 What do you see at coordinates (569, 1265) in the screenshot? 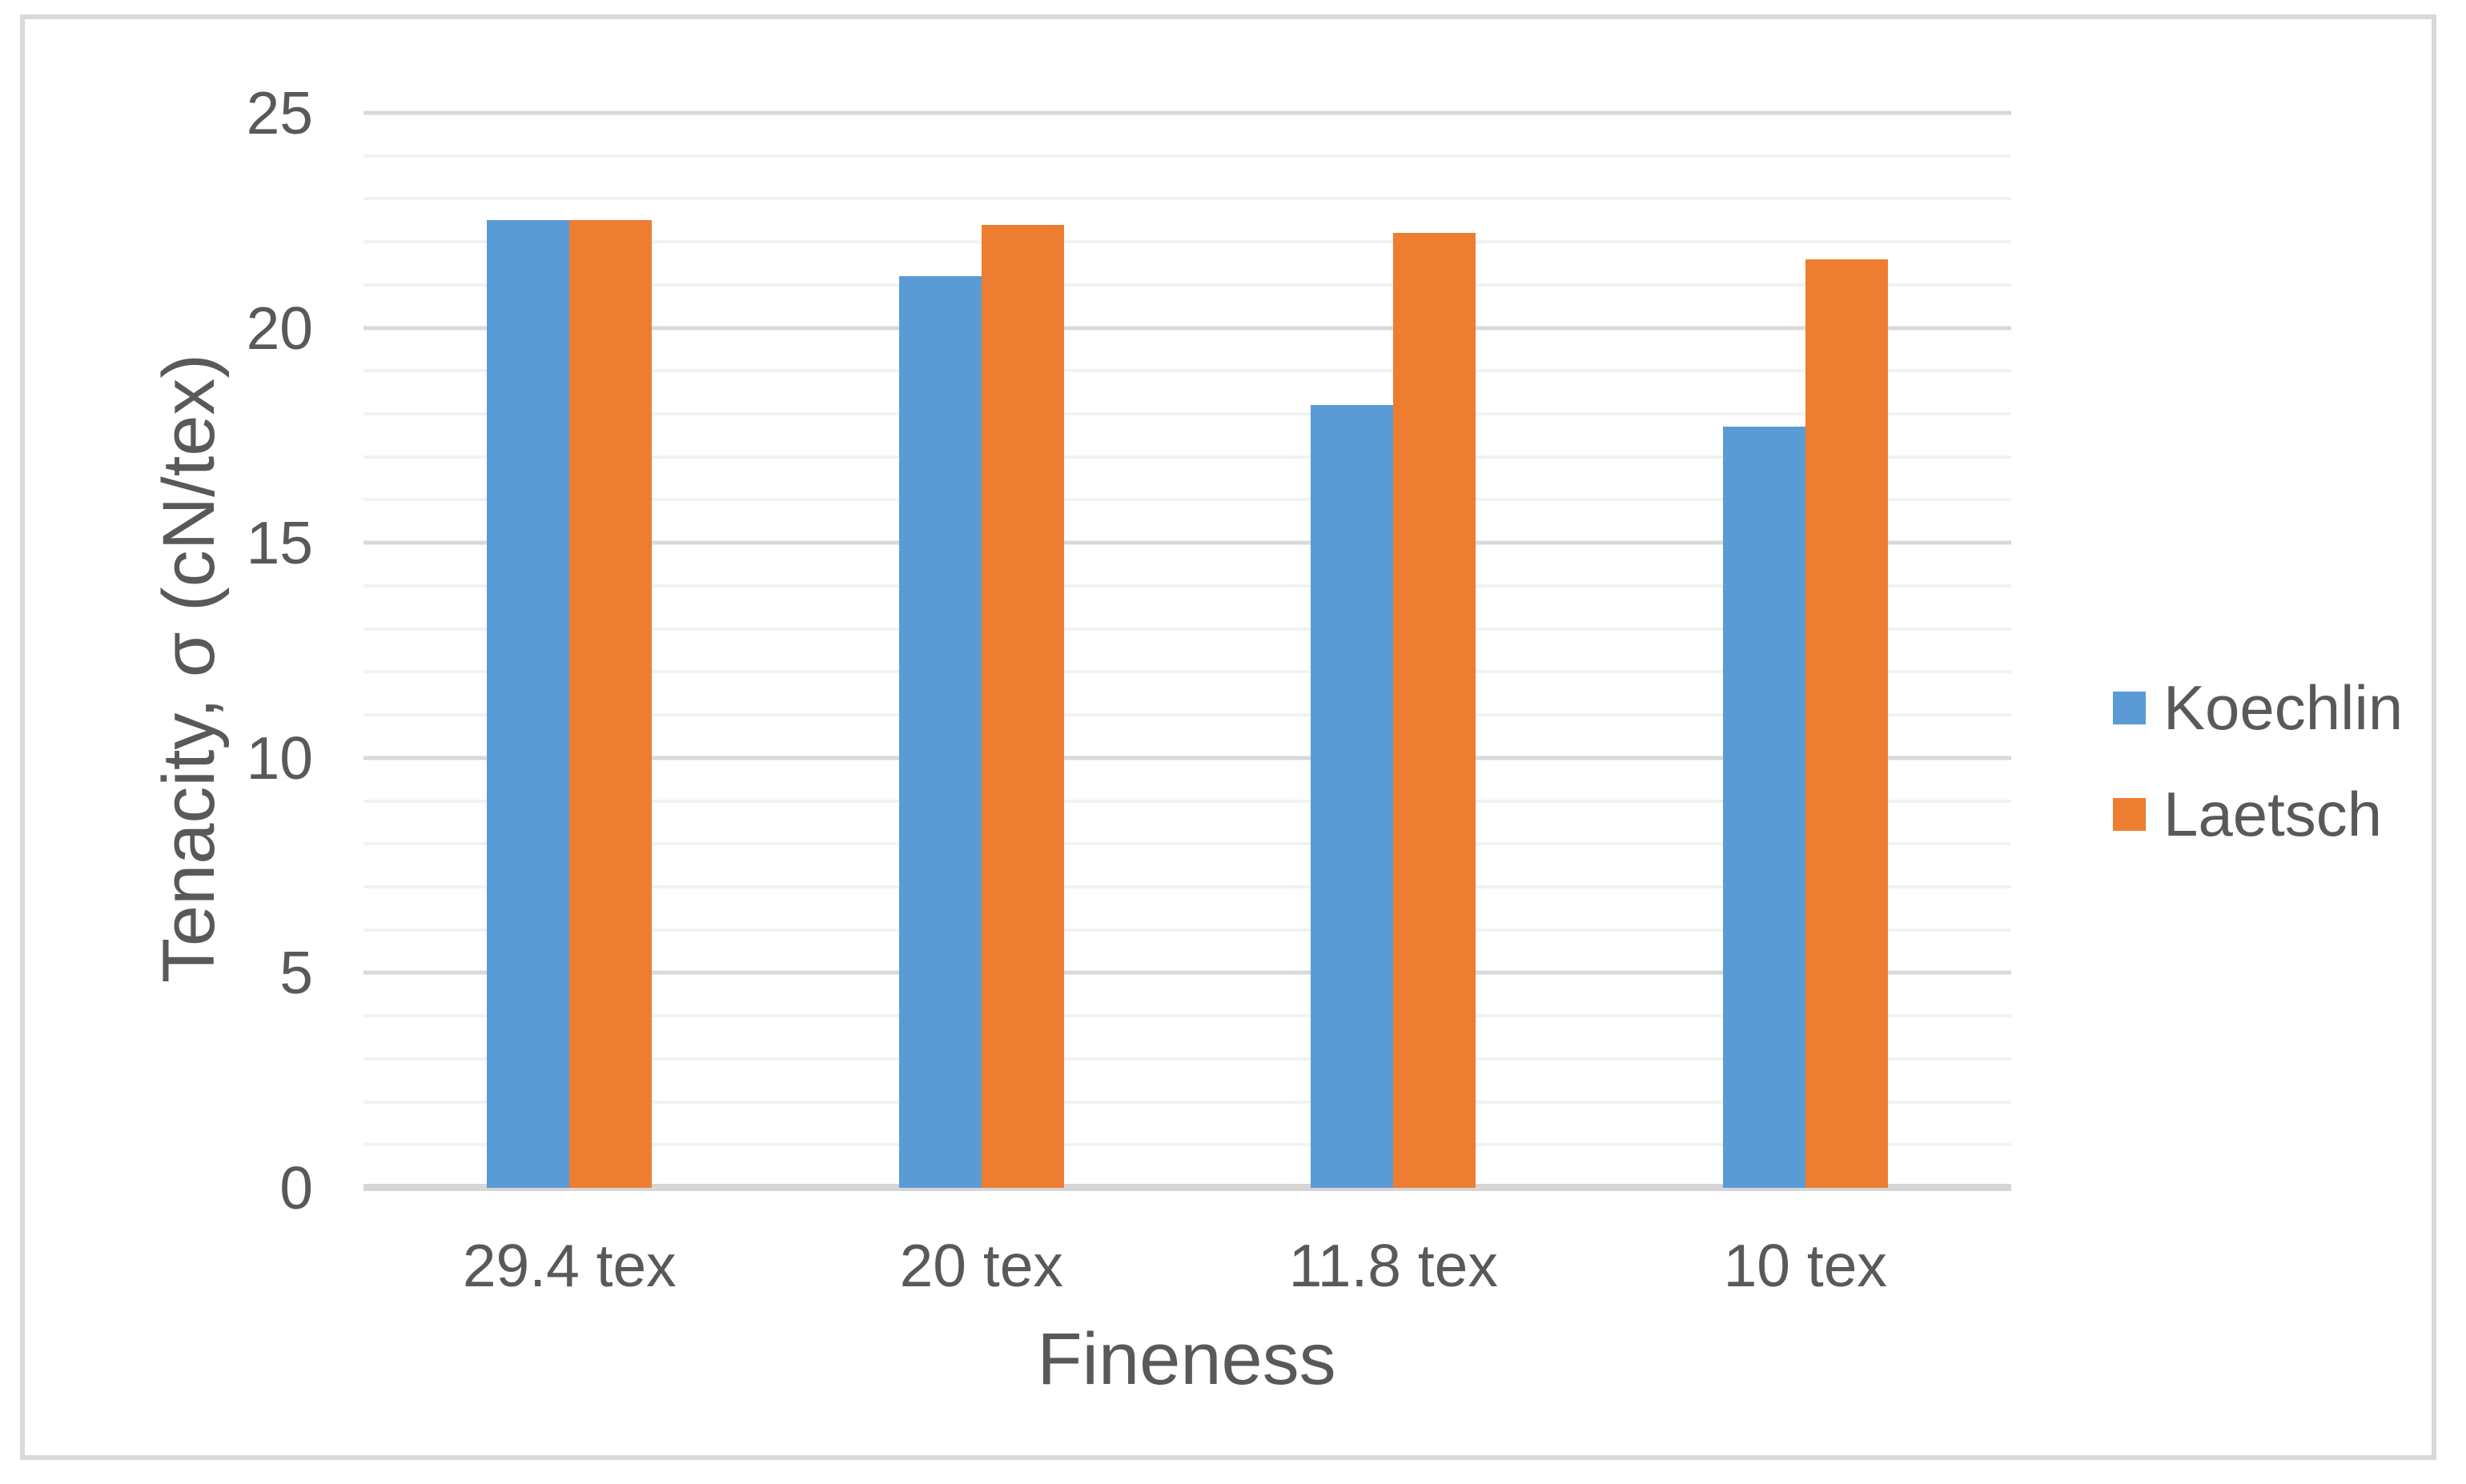
I see `x-category-label-29.4-tex: 29.4 tex` at bounding box center [569, 1265].